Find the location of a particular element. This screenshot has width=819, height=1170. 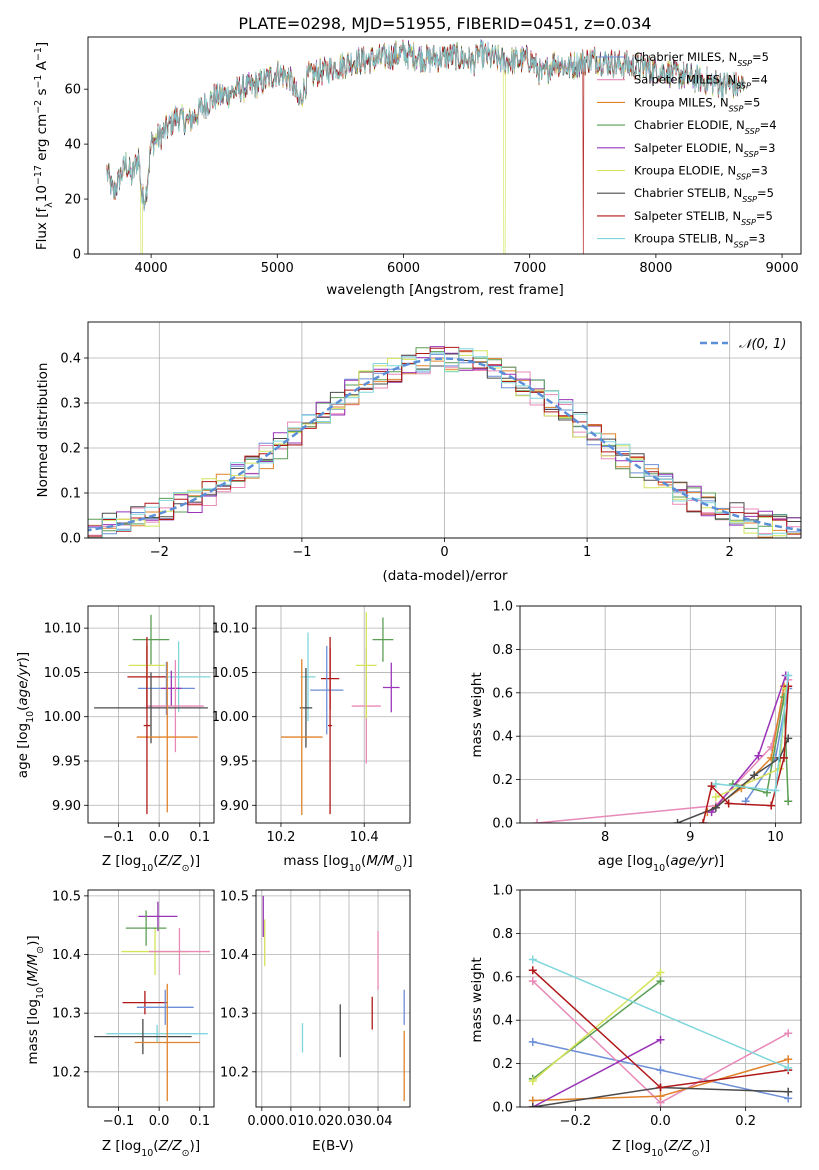

x-tick-label: 0.1 is located at coordinates (199, 837).